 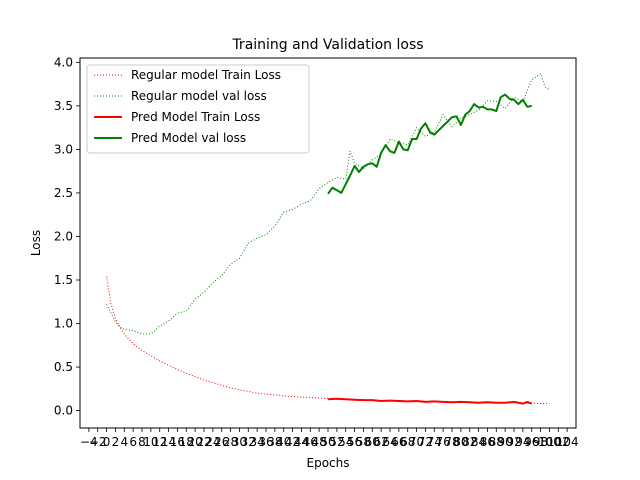 I want to click on y-axis-label: Loss, so click(x=36, y=243).